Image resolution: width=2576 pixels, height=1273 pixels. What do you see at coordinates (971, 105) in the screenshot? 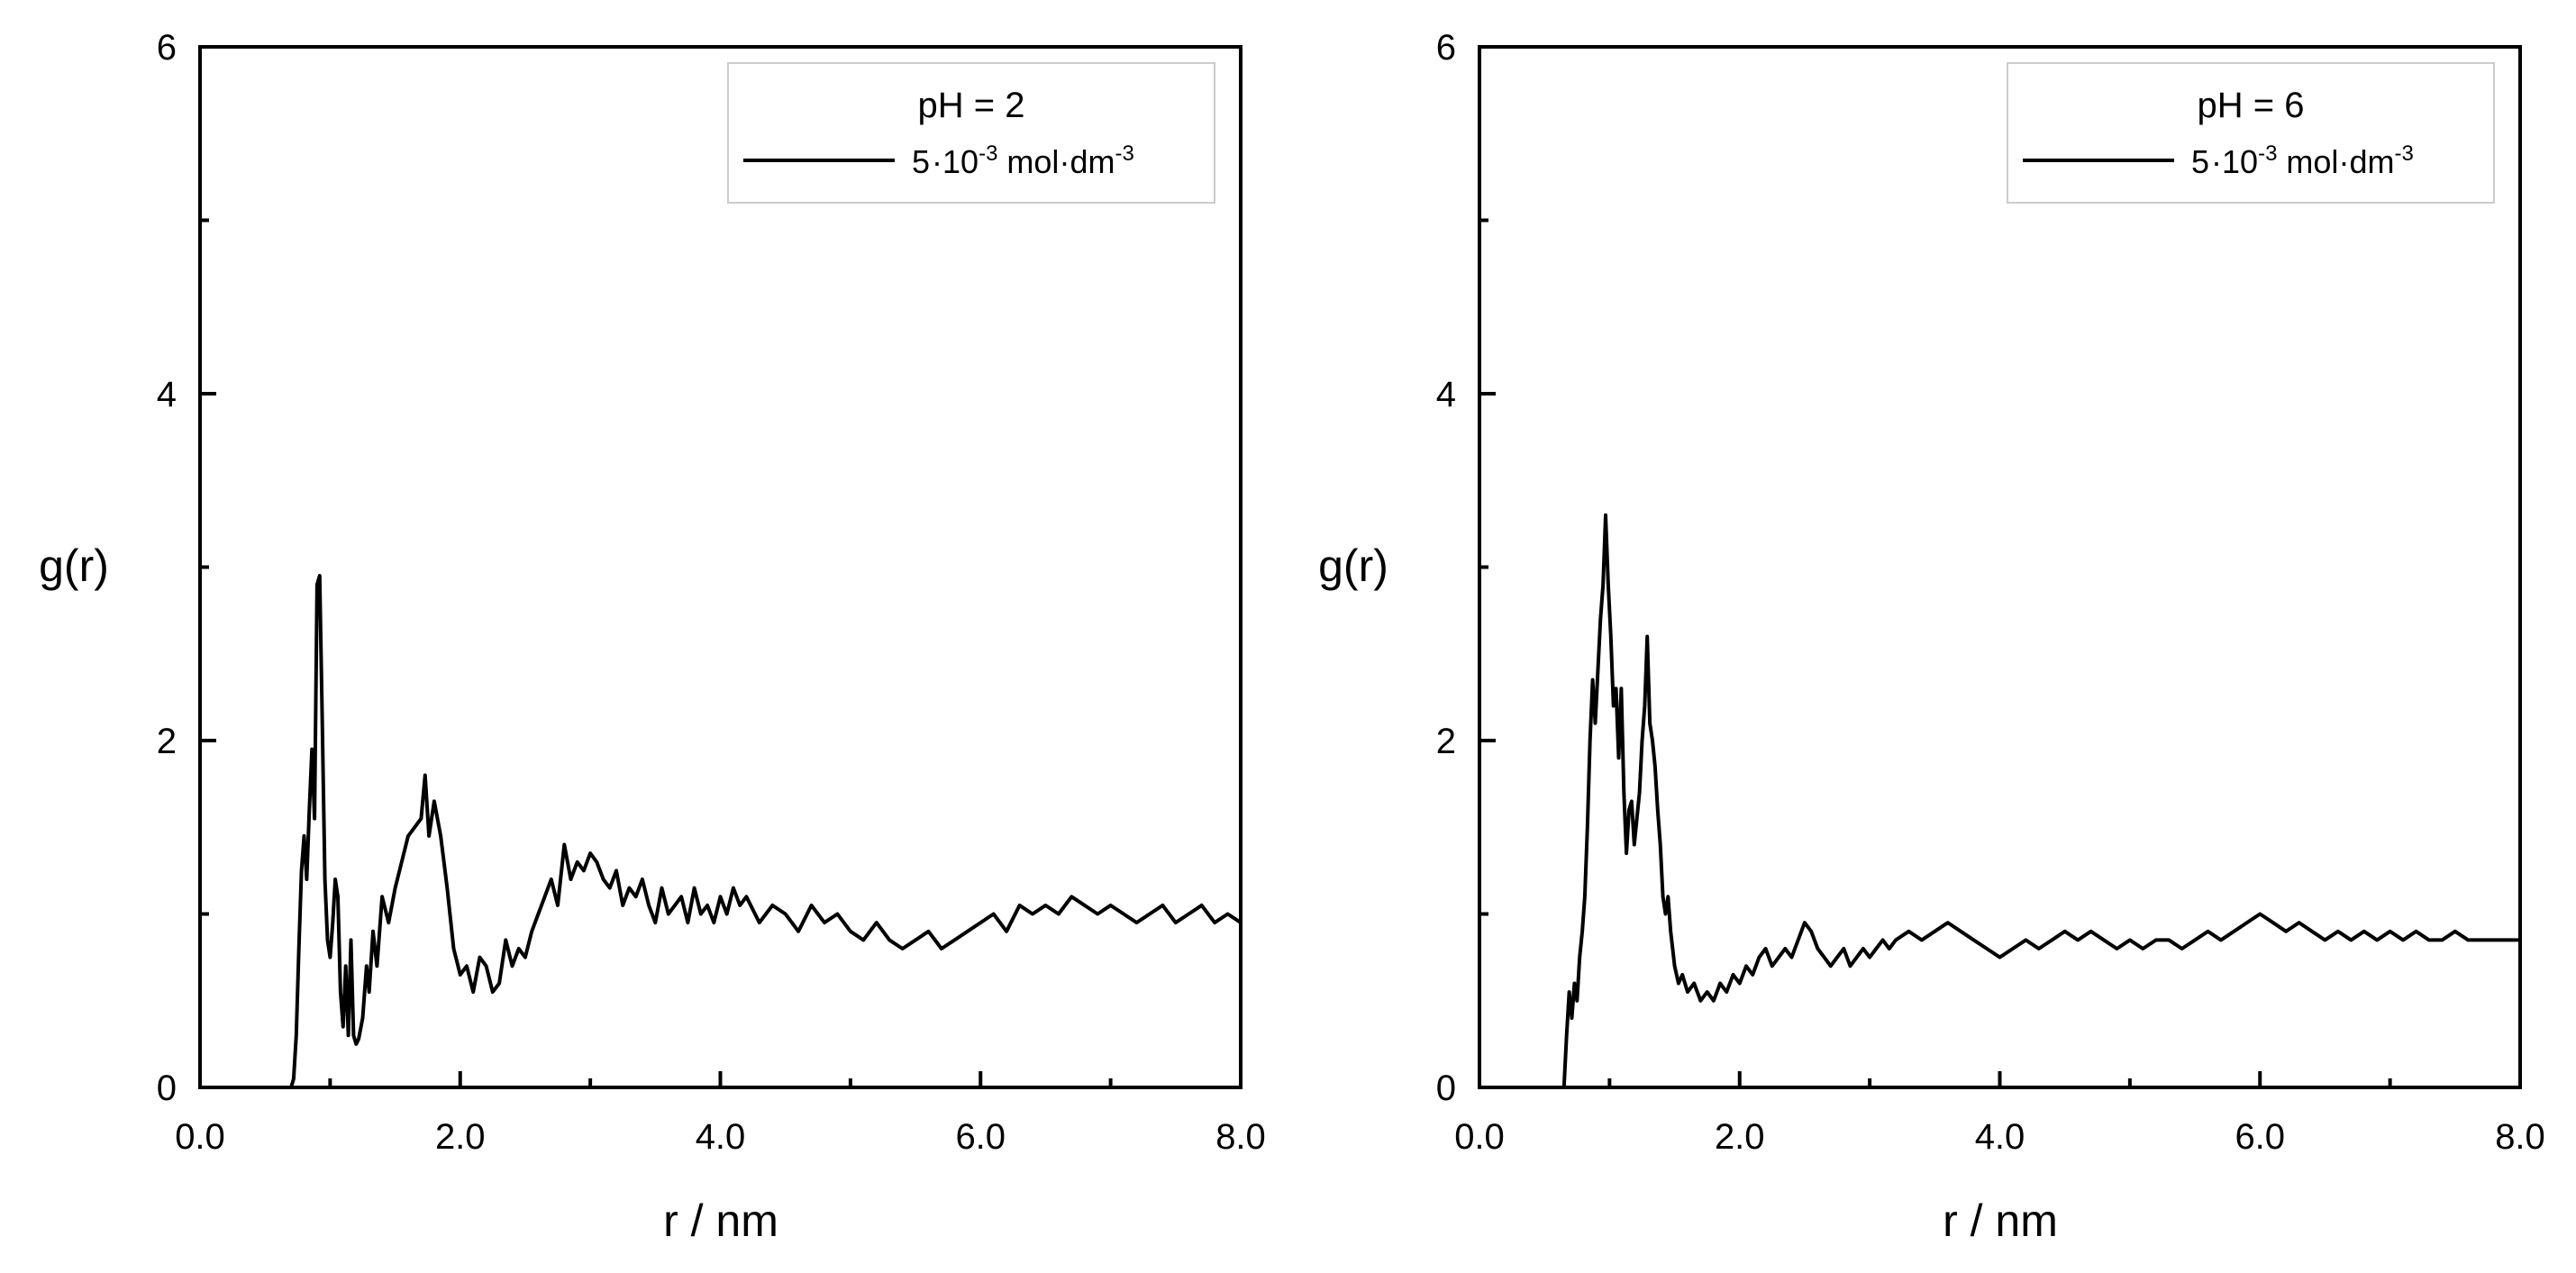
I see `legend-title: pH = 2` at bounding box center [971, 105].